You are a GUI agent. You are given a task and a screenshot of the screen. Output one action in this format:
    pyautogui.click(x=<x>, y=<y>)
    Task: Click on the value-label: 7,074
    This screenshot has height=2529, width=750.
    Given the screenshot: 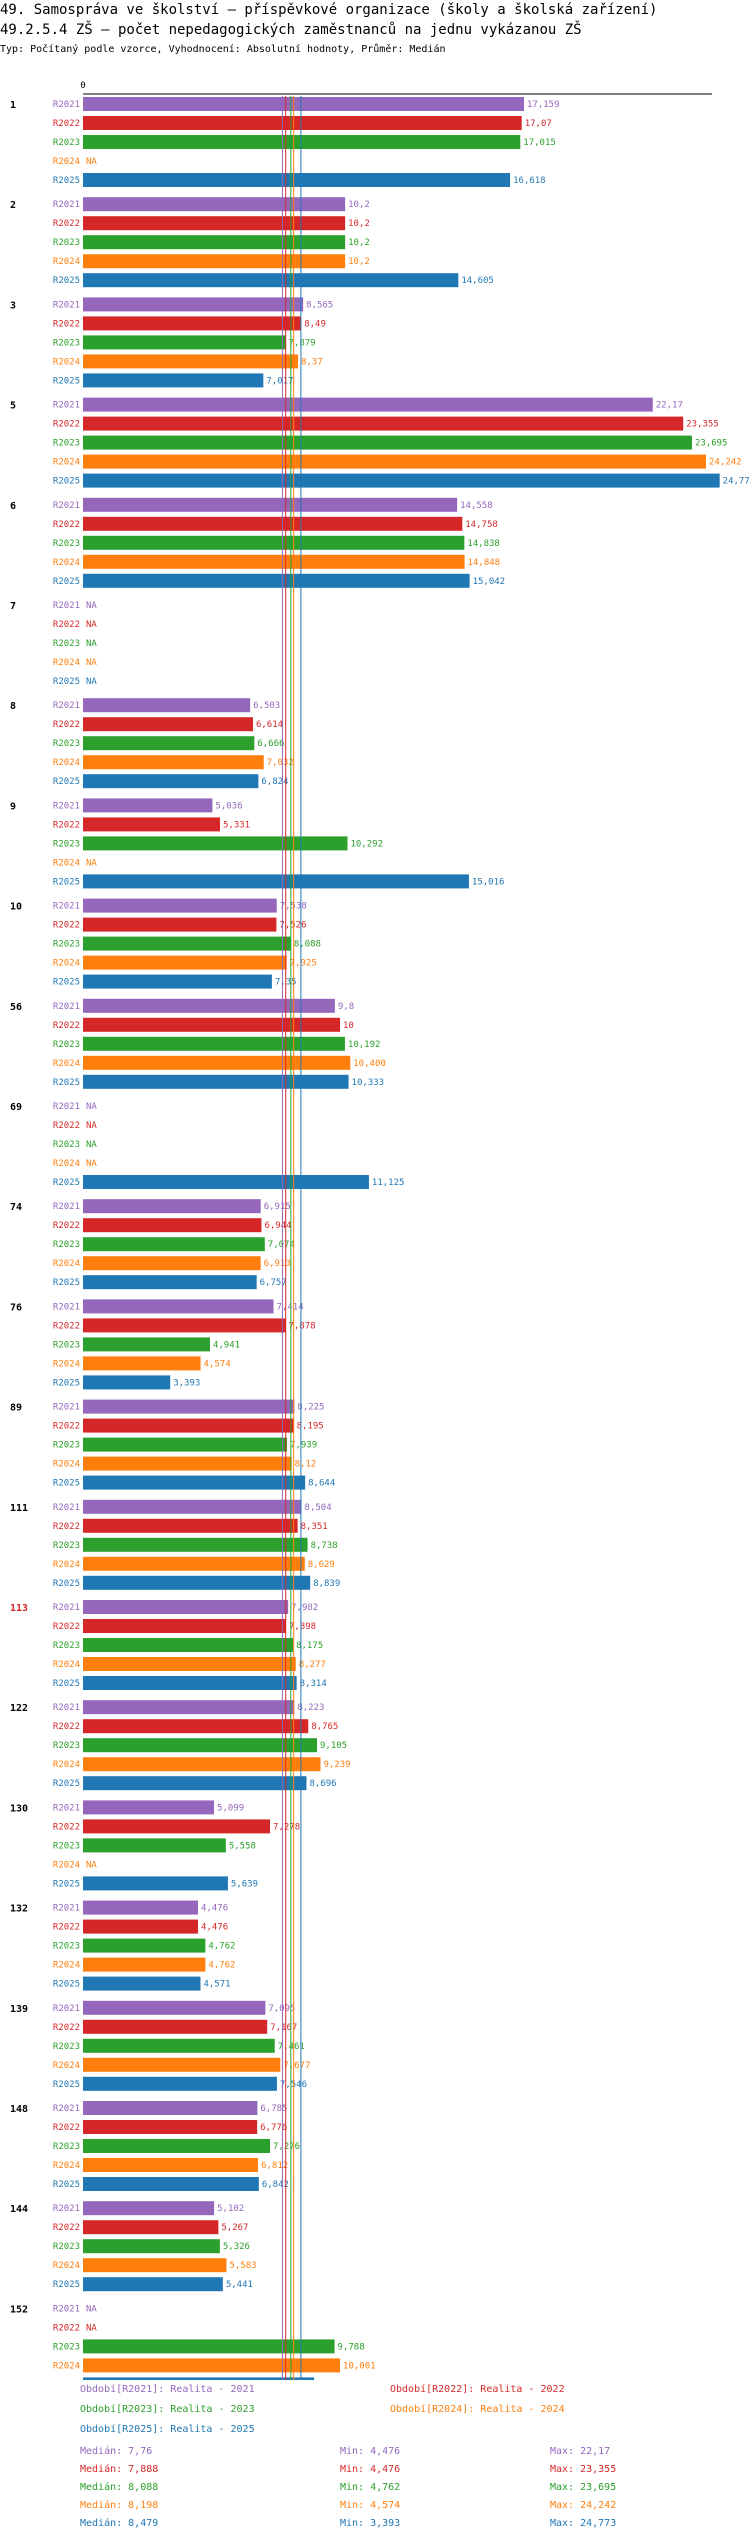 What is the action you would take?
    pyautogui.click(x=281, y=1245)
    